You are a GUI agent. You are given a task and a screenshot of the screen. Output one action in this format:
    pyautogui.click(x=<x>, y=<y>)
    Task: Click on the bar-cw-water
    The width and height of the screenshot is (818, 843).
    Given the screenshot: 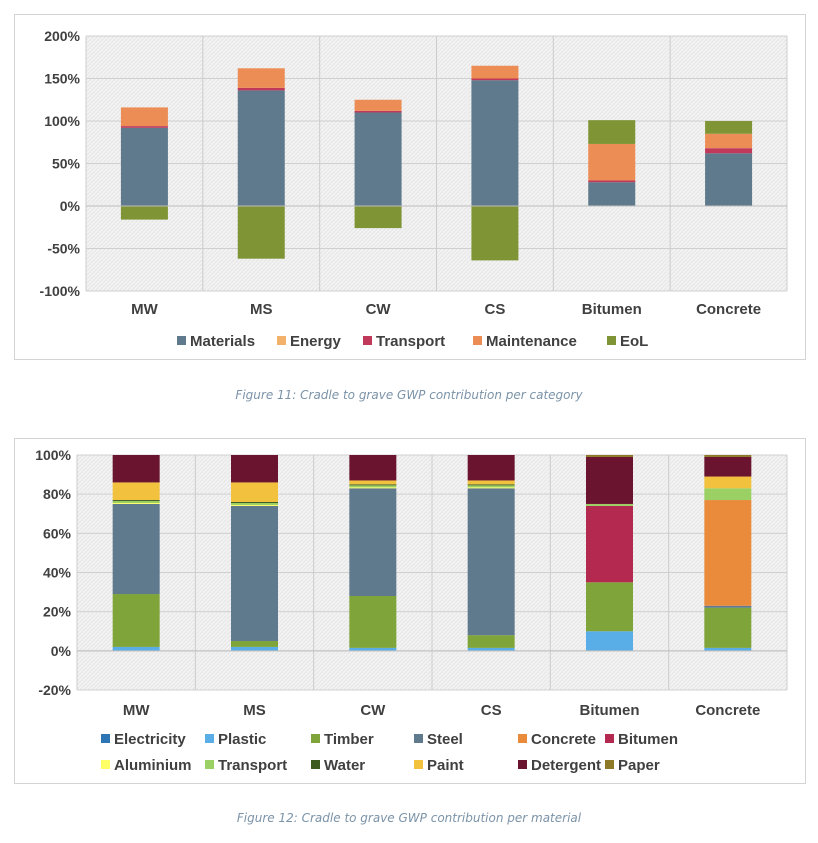 What is the action you would take?
    pyautogui.click(x=373, y=485)
    